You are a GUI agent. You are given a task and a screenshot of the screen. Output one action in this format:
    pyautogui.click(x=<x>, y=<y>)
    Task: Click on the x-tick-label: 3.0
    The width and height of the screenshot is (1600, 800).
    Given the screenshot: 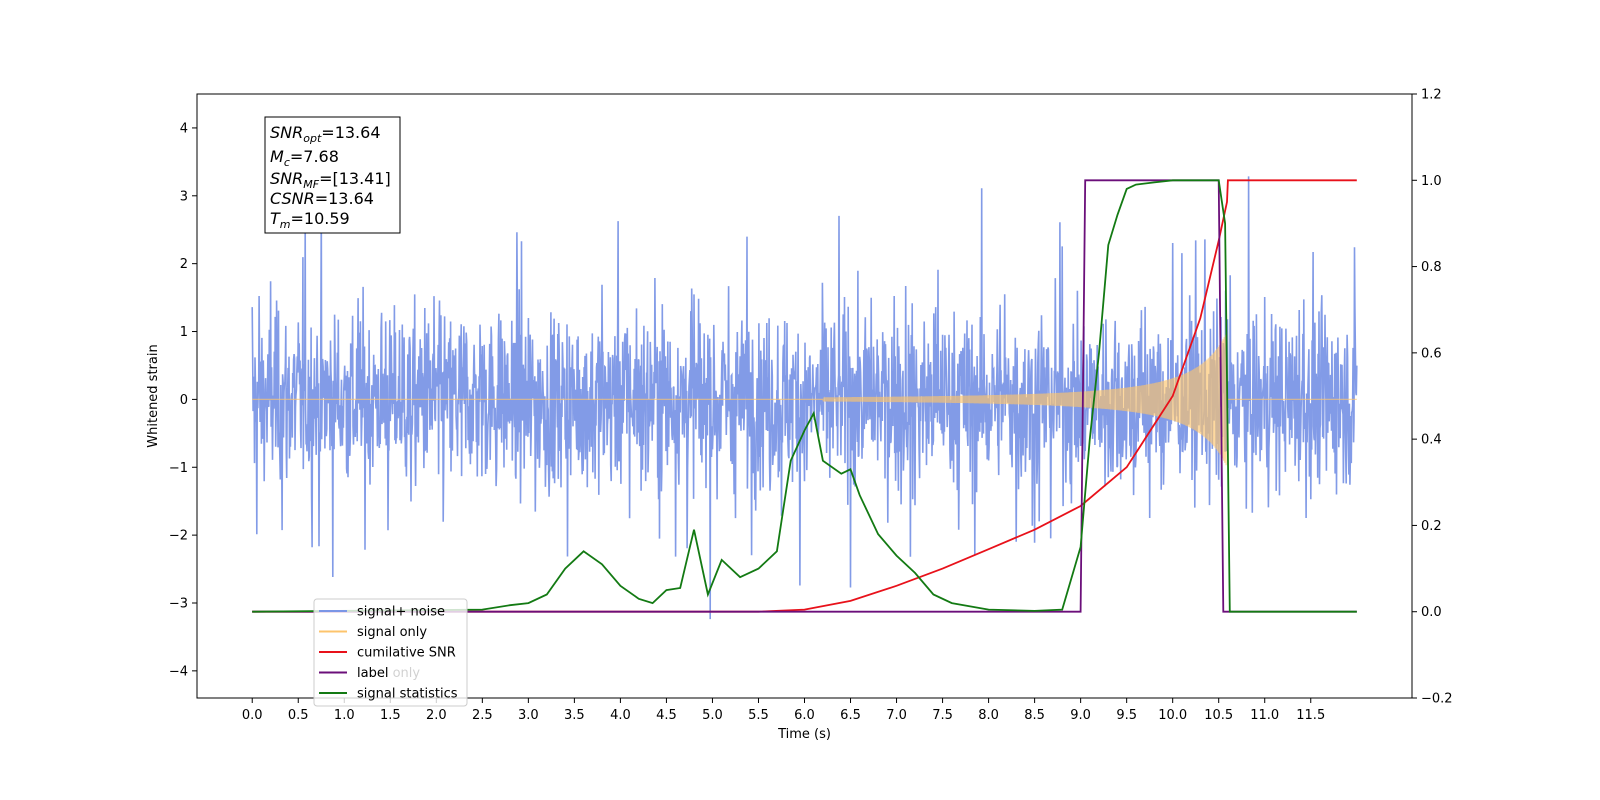 What is the action you would take?
    pyautogui.click(x=528, y=715)
    